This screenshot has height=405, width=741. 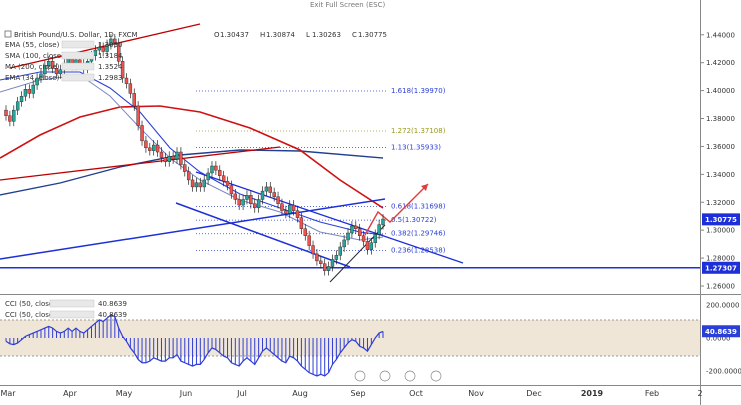 What do you see at coordinates (193, 229) in the screenshot?
I see `uptrend-line` at bounding box center [193, 229].